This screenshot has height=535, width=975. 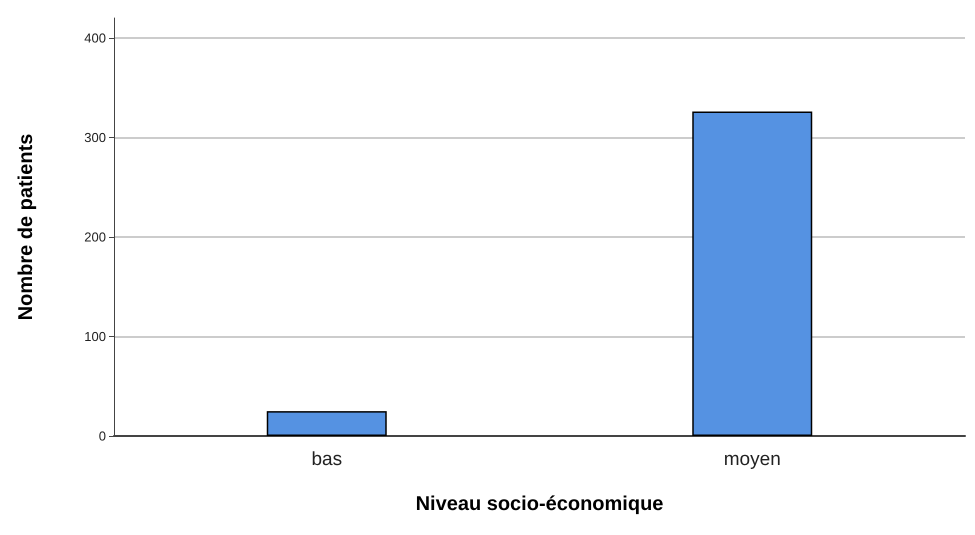 What do you see at coordinates (26, 227) in the screenshot?
I see `y-axis-title: Nombre de patients` at bounding box center [26, 227].